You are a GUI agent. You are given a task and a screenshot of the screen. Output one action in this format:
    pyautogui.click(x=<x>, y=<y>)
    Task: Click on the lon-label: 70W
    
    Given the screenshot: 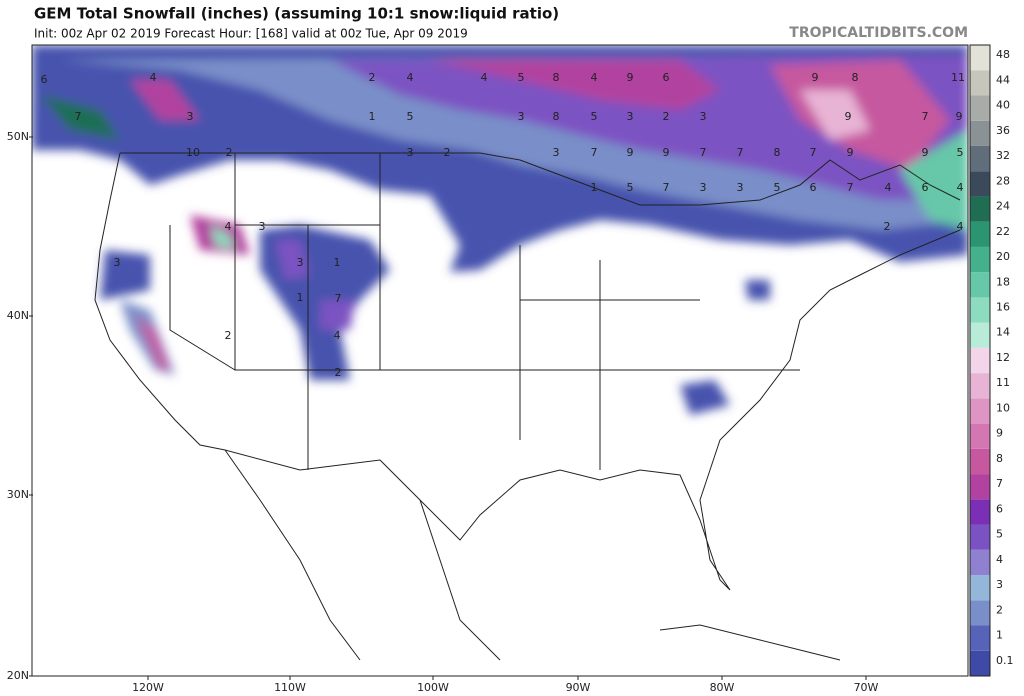 What is the action you would take?
    pyautogui.click(x=866, y=687)
    